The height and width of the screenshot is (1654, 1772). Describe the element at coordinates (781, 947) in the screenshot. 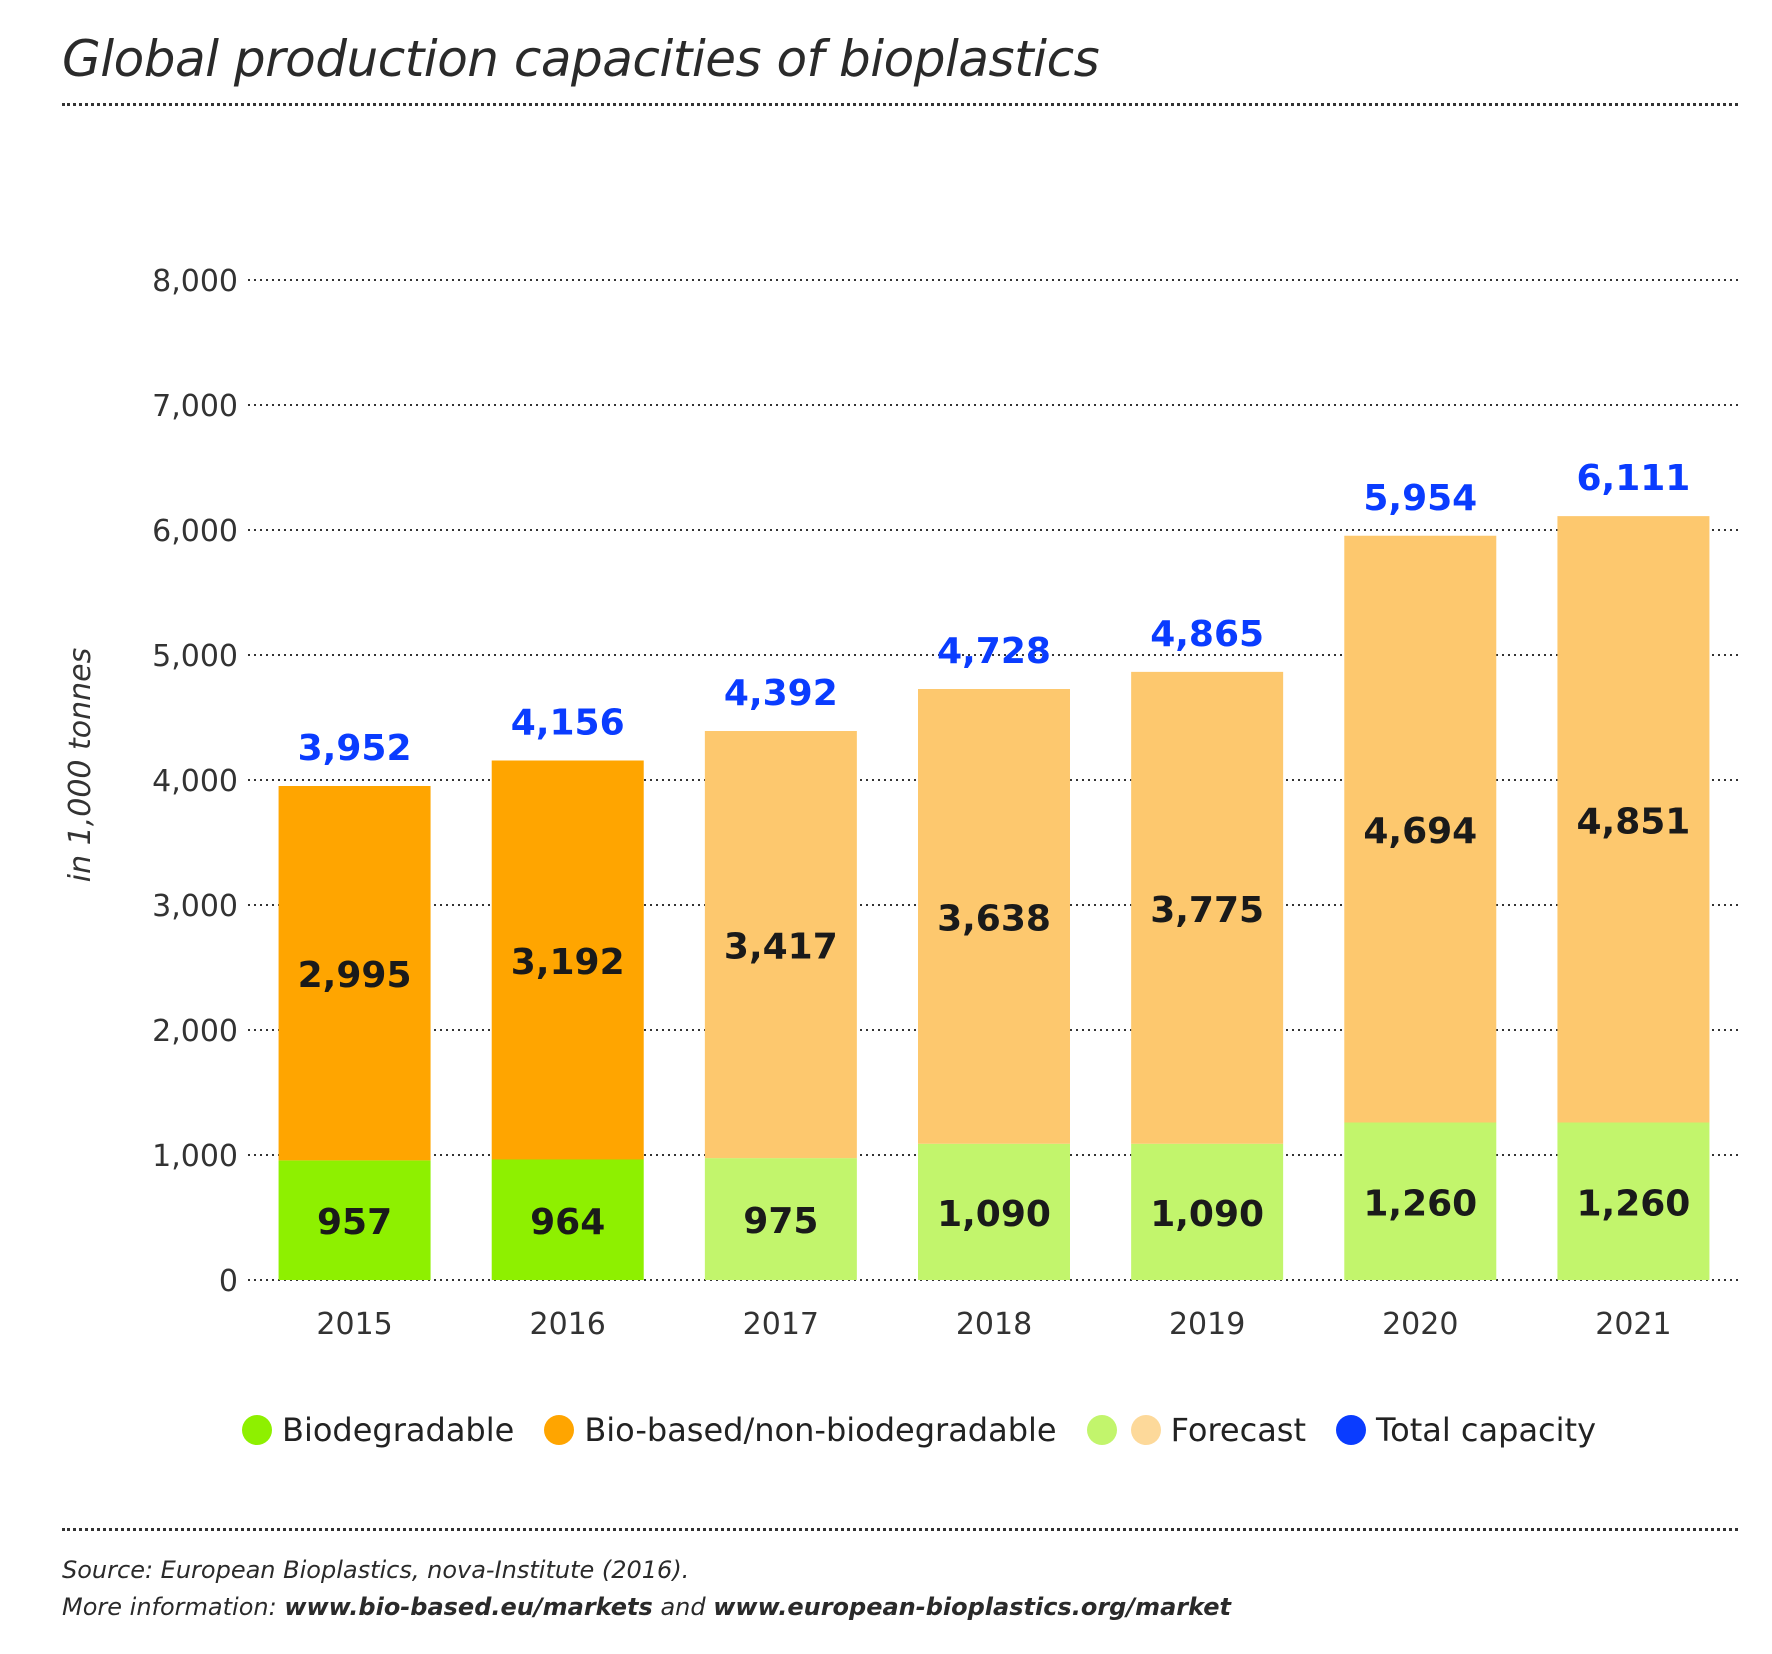

I see `data-label-biobased: 3,417` at that location.